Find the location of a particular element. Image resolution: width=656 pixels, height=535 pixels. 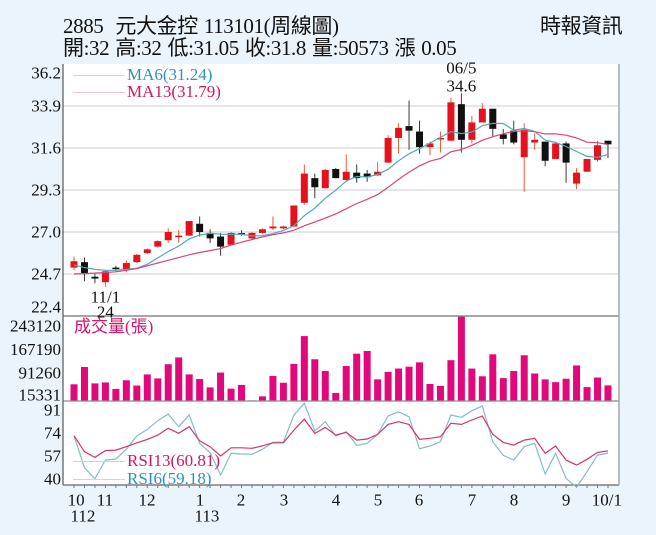

stock-name: 元大金控 is located at coordinates (156, 26).